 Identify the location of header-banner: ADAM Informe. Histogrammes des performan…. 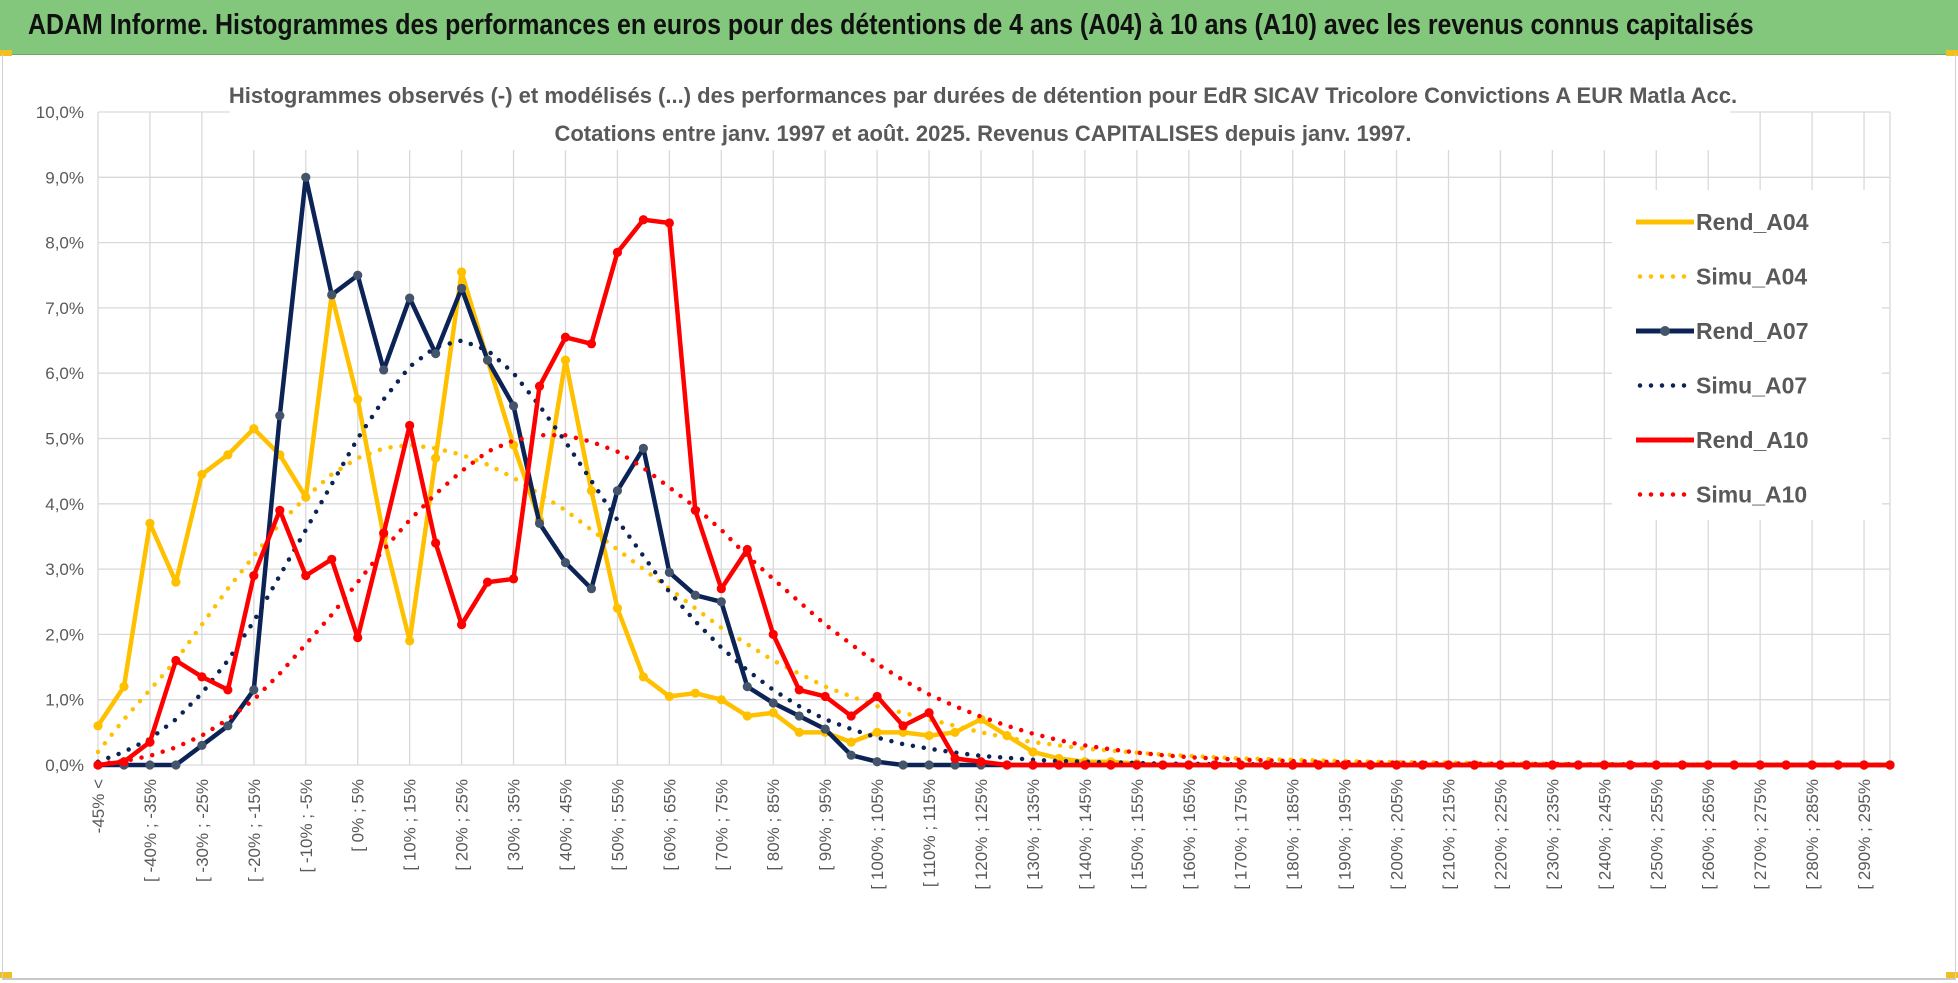
(979, 27).